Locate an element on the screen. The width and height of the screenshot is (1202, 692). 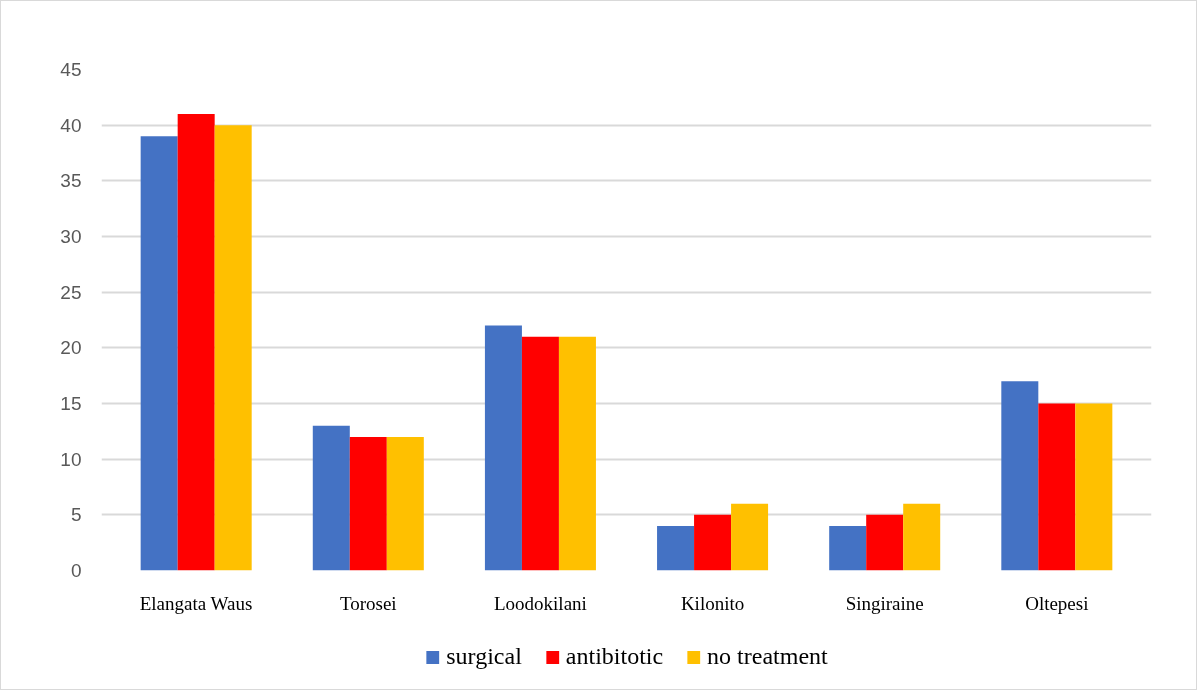
y-tick-label: 40 is located at coordinates (71, 125).